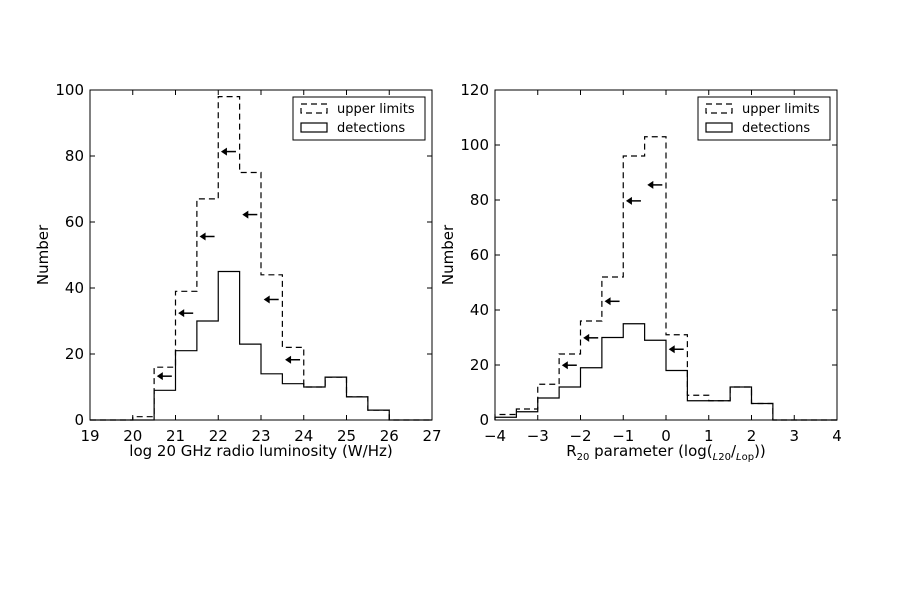 This screenshot has height=600, width=900. What do you see at coordinates (709, 436) in the screenshot?
I see `x-tick-label: 1` at bounding box center [709, 436].